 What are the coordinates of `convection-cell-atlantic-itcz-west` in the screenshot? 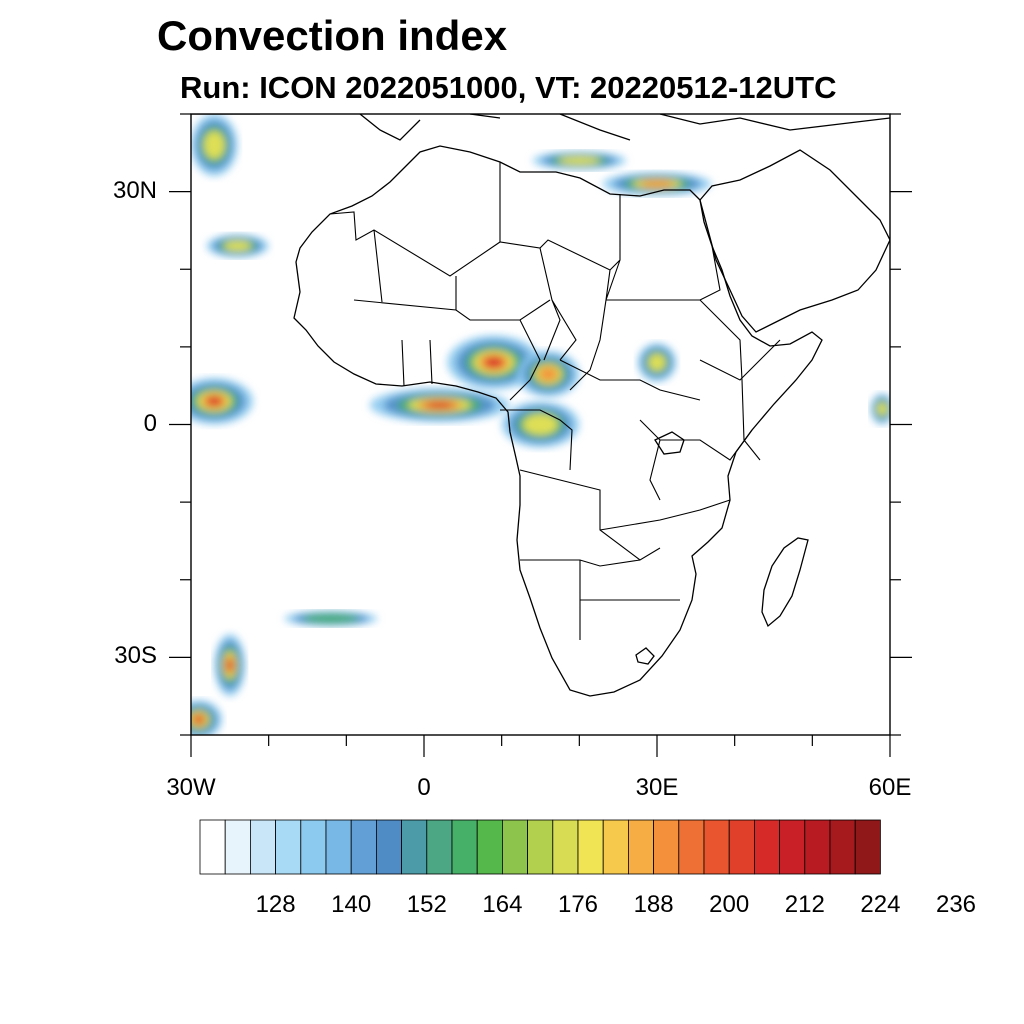 It's located at (222, 401).